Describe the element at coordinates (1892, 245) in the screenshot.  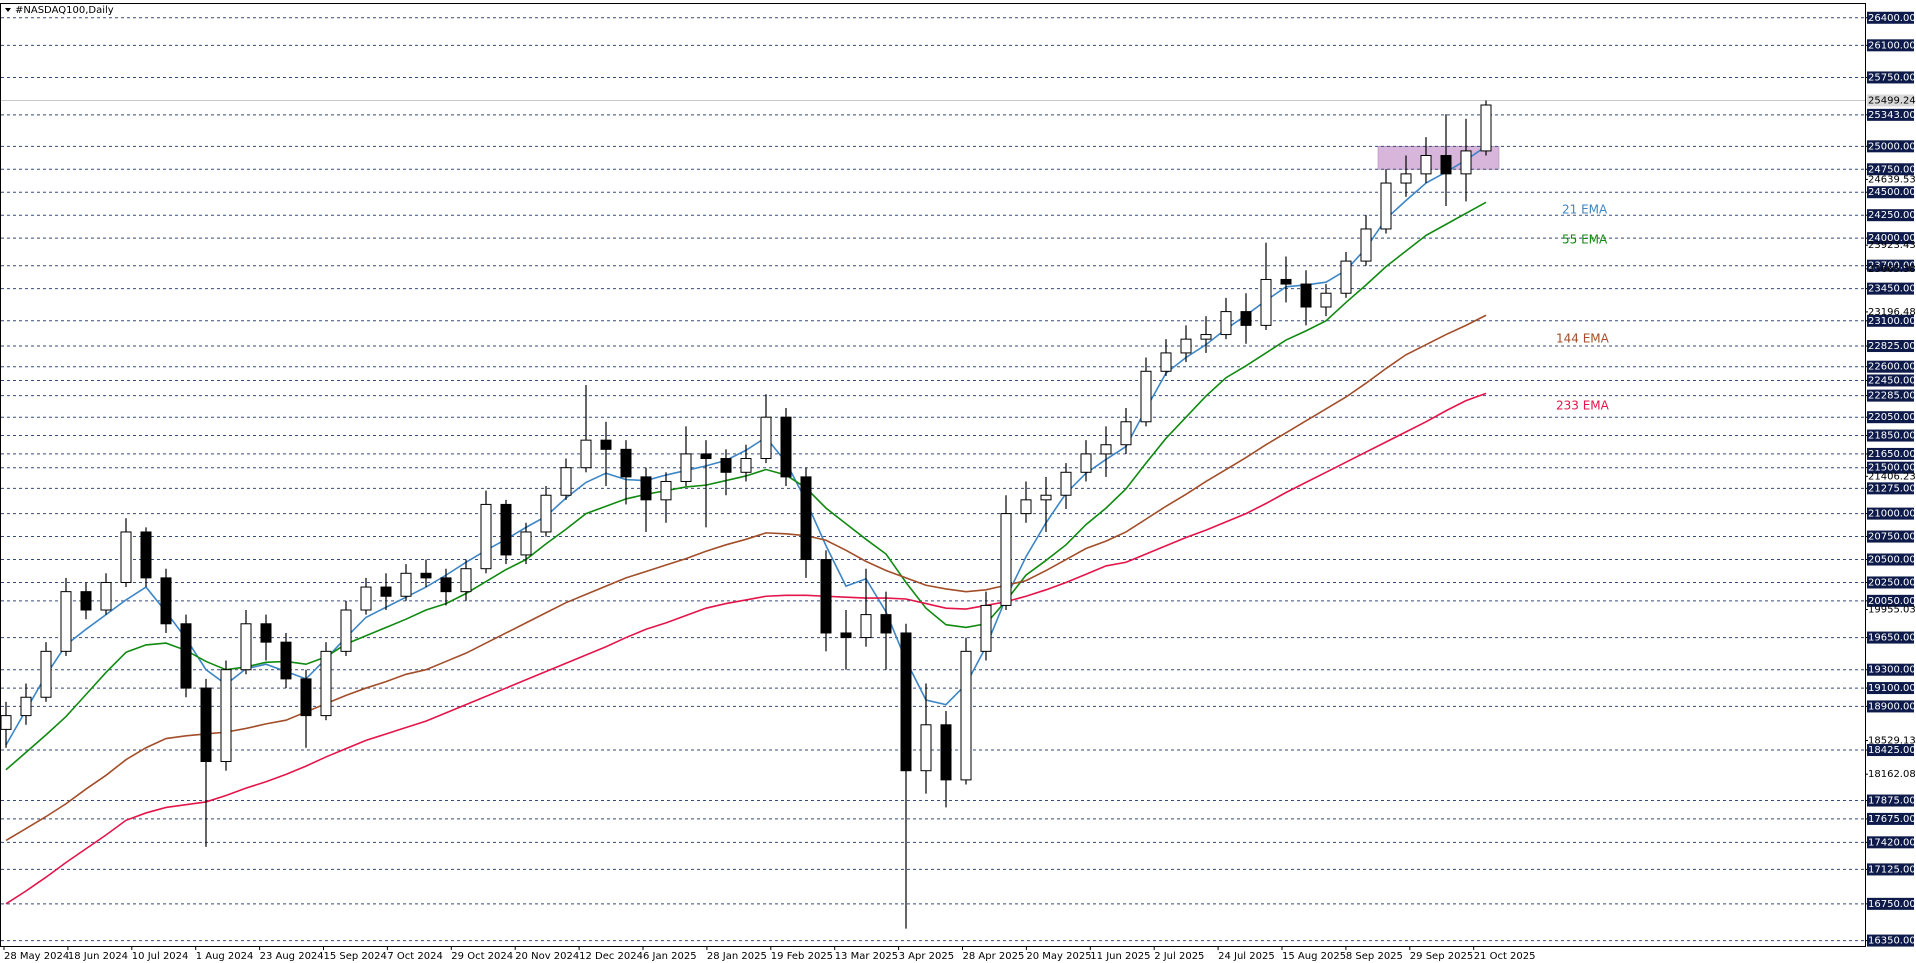
I see `price-label: 23923.43` at that location.